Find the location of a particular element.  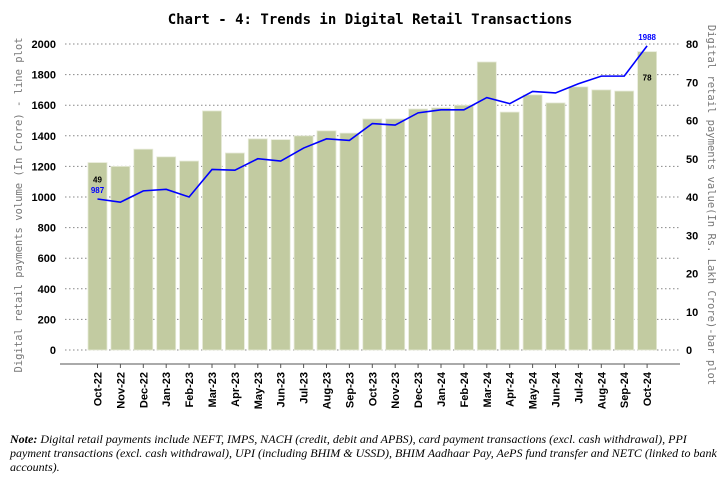

y-tick-left: 1400 is located at coordinates (44, 137).